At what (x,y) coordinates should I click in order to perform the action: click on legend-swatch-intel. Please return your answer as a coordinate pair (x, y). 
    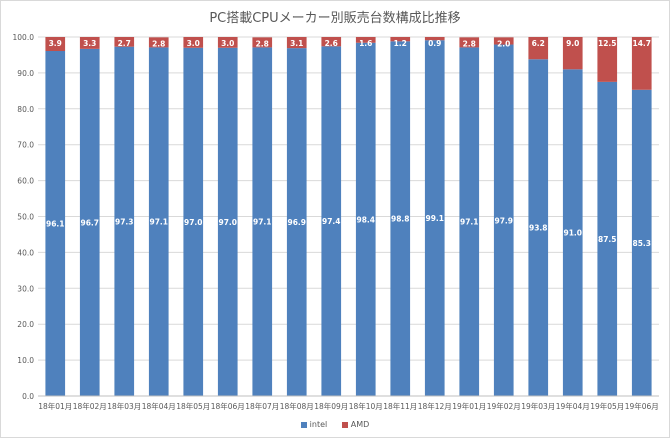
    Looking at the image, I should click on (303, 424).